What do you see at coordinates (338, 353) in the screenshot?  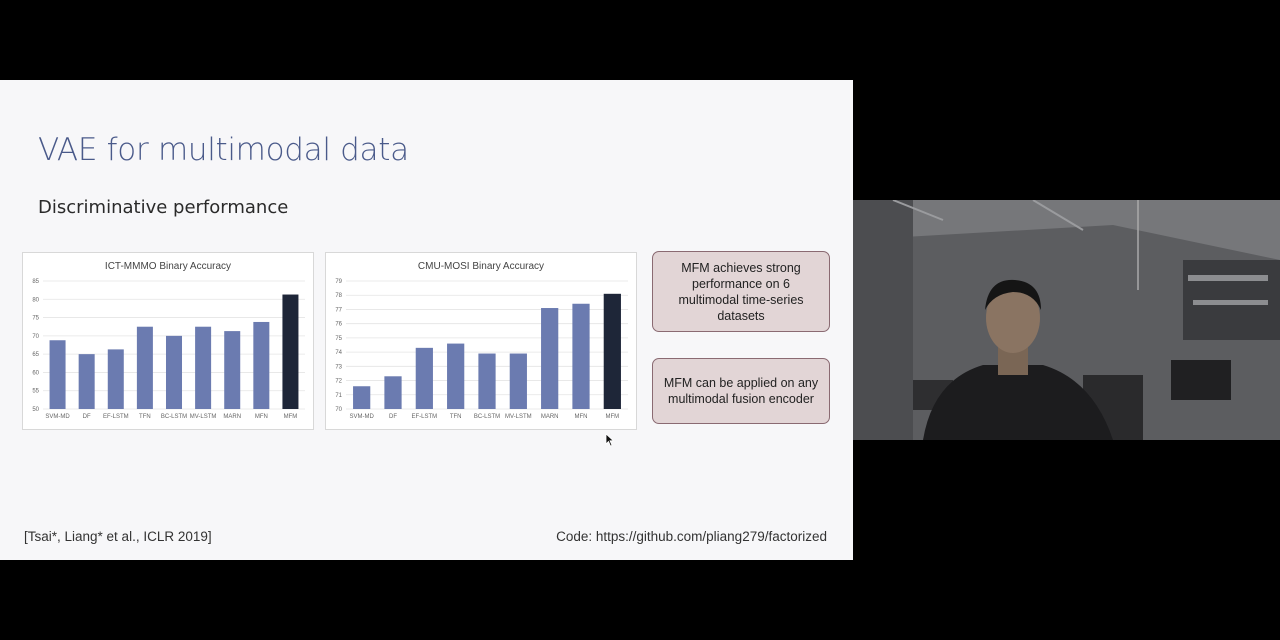 I see `y-tick-label: 74` at bounding box center [338, 353].